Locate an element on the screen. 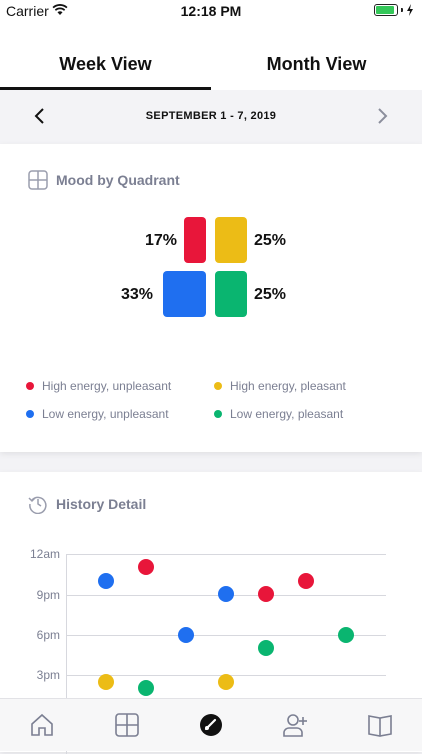 This screenshot has width=422, height=754. history-card-header: History Detail is located at coordinates (87, 504).